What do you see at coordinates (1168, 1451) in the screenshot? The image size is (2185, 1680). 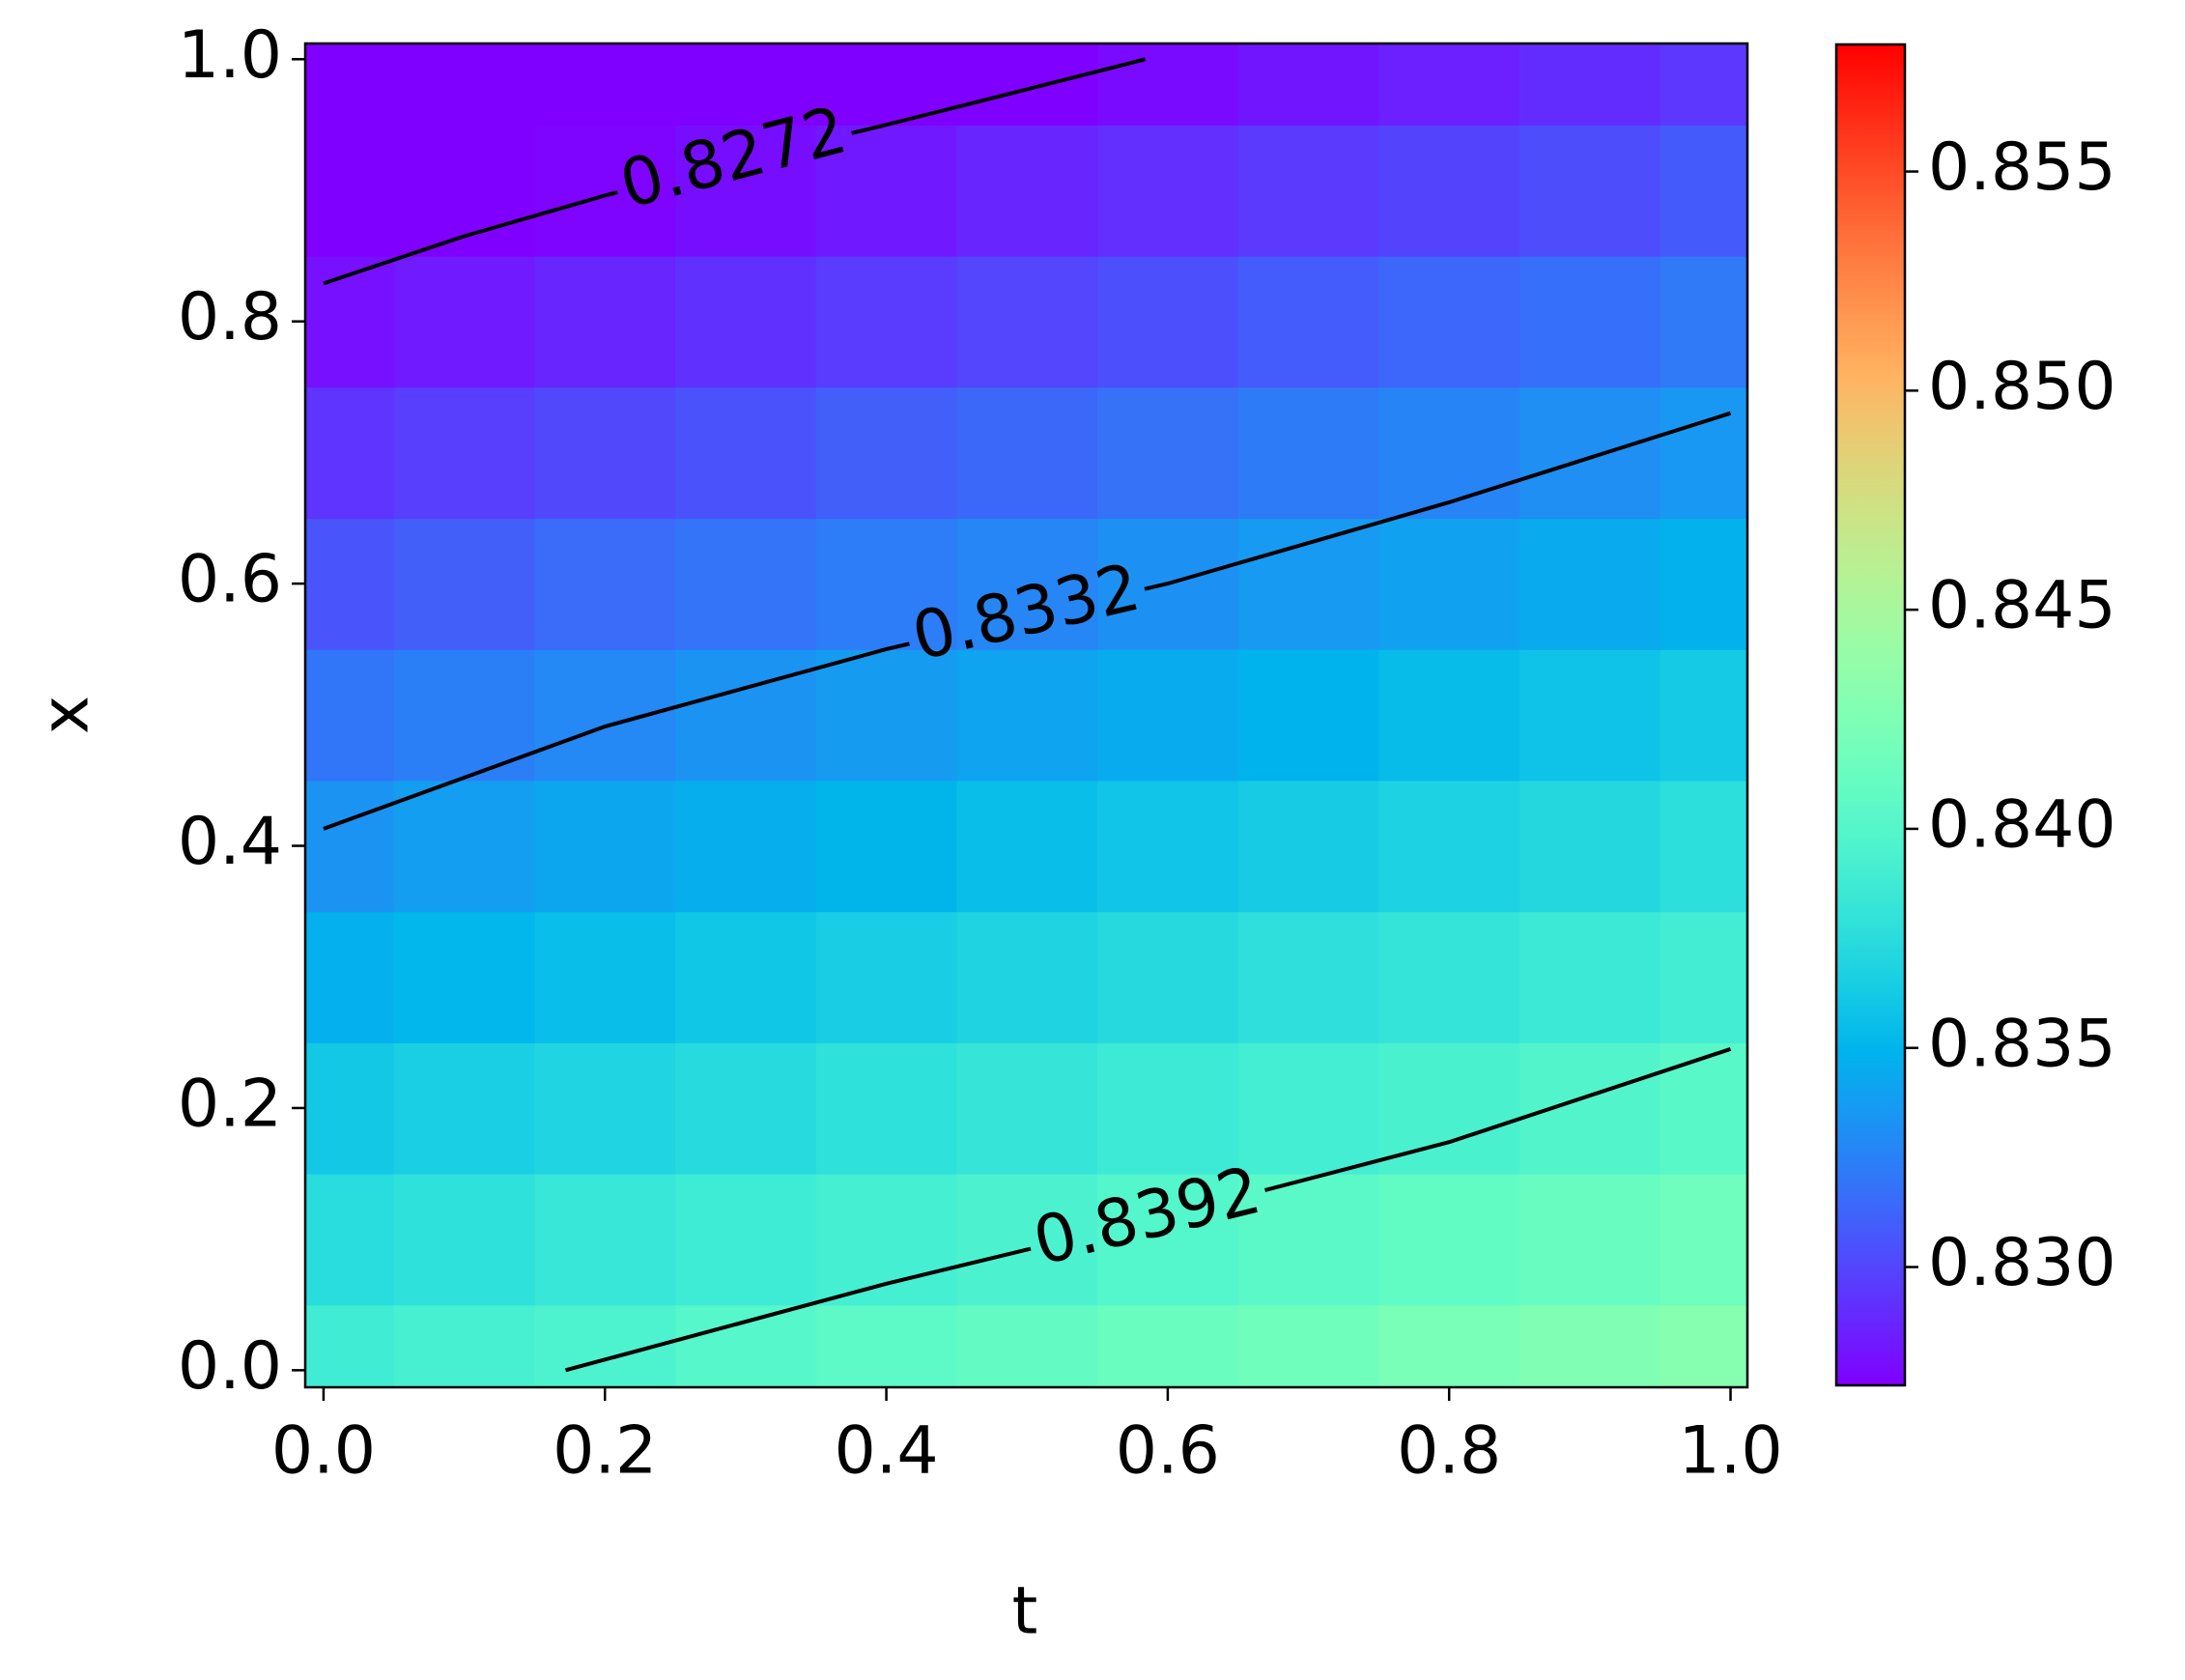 I see `x-tick-label: 0.6` at bounding box center [1168, 1451].